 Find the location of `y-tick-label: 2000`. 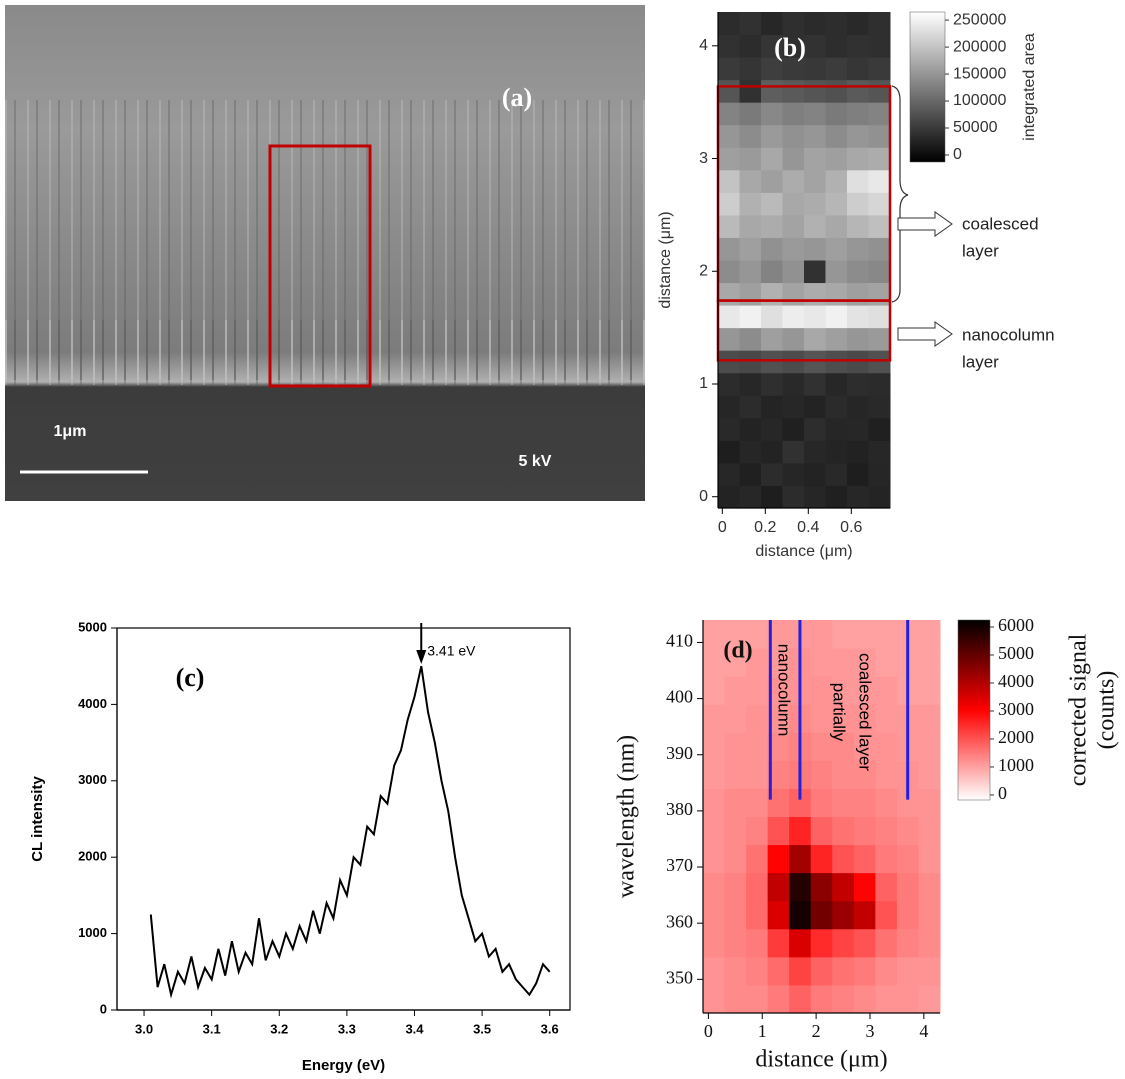

y-tick-label: 2000 is located at coordinates (92, 856).